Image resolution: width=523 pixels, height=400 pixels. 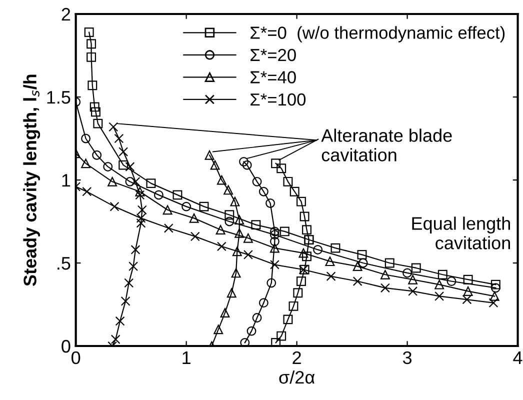 What do you see at coordinates (64, 263) in the screenshot?
I see `y-tick-label: .5` at bounding box center [64, 263].